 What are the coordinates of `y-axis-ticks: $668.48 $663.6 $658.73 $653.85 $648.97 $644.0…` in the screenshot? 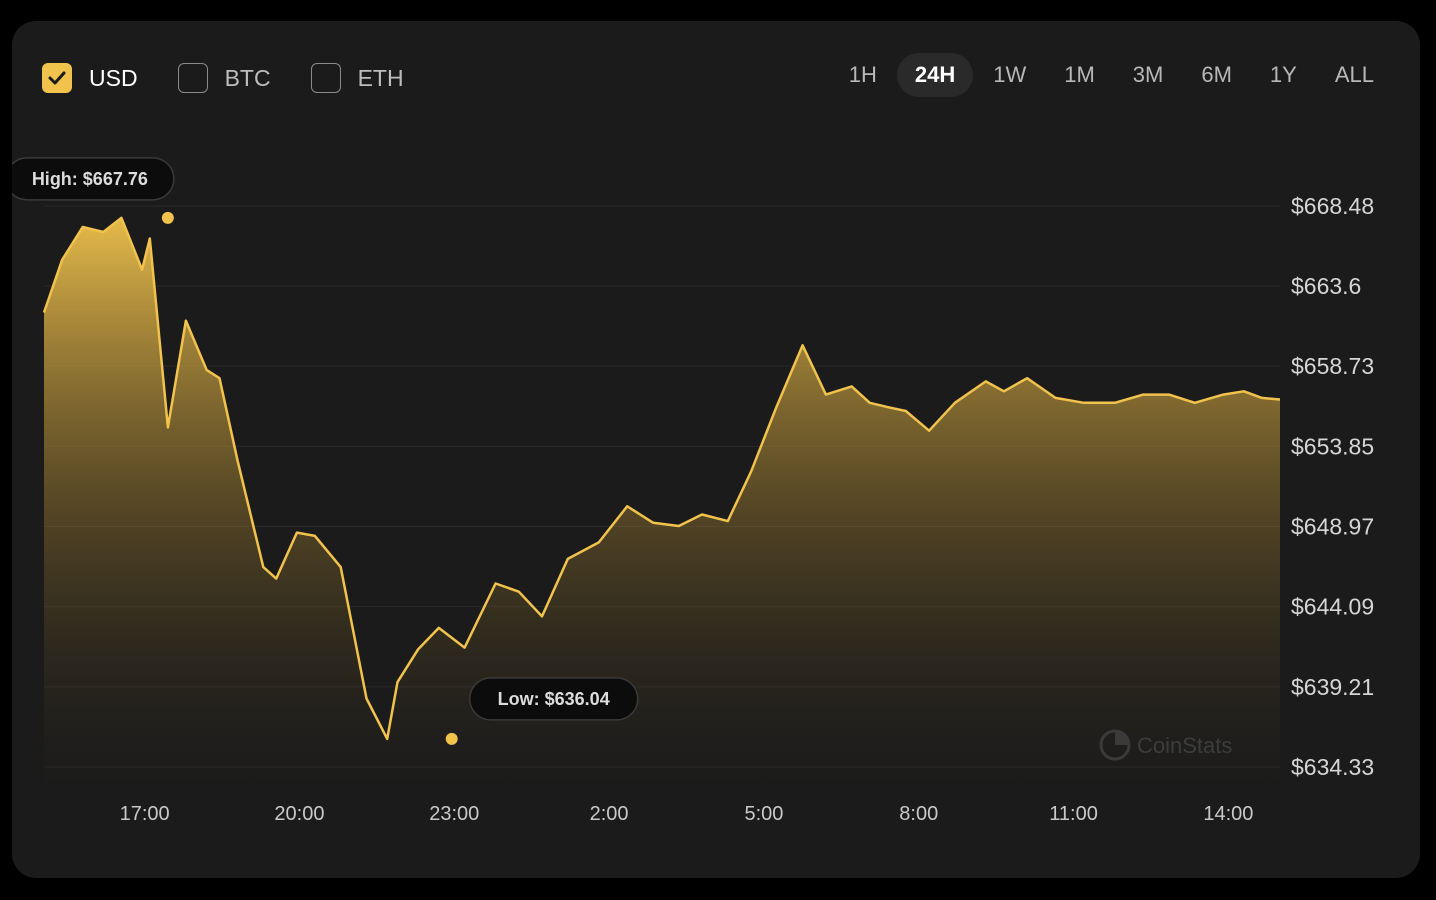 It's located at (1332, 486).